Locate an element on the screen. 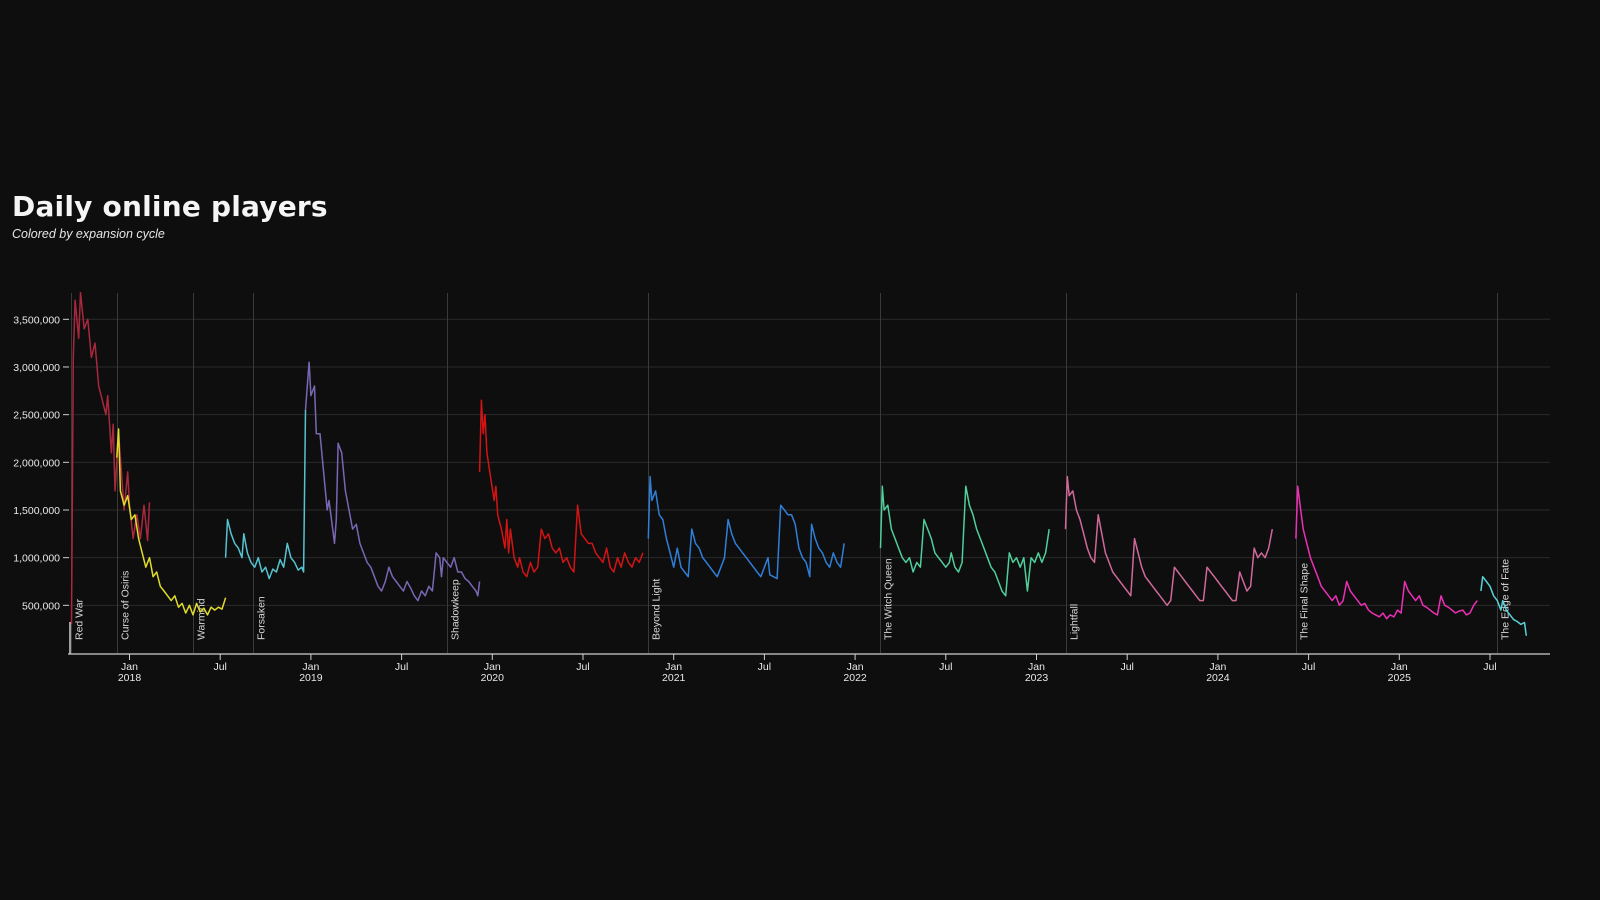 The image size is (1600, 900). x-tick-year: 2018 is located at coordinates (130, 678).